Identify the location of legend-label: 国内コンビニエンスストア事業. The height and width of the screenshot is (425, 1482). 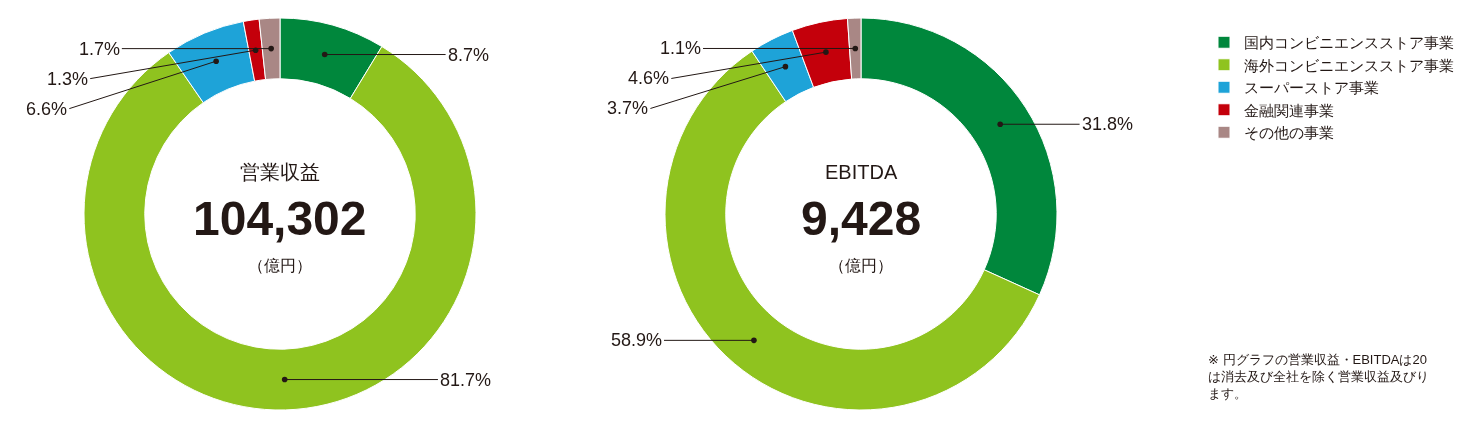
(1349, 43).